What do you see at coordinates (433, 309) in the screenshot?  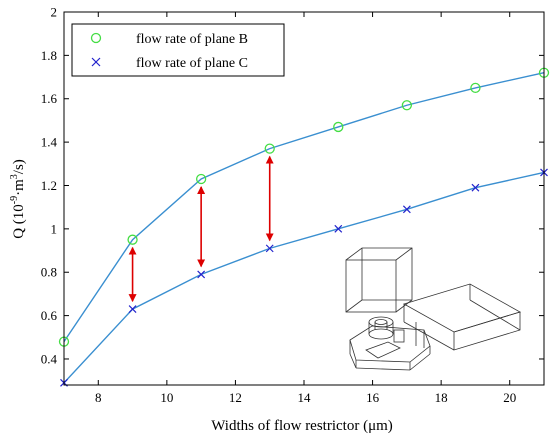 I see `inset-3d-model` at bounding box center [433, 309].